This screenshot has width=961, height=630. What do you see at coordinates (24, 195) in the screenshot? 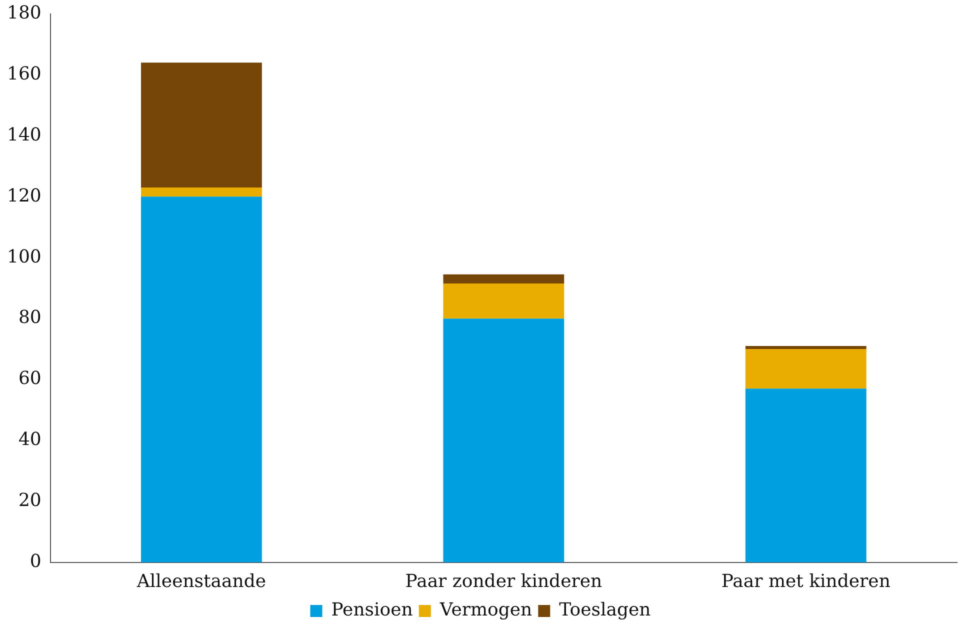
I see `y-tick-label: 120` at bounding box center [24, 195].